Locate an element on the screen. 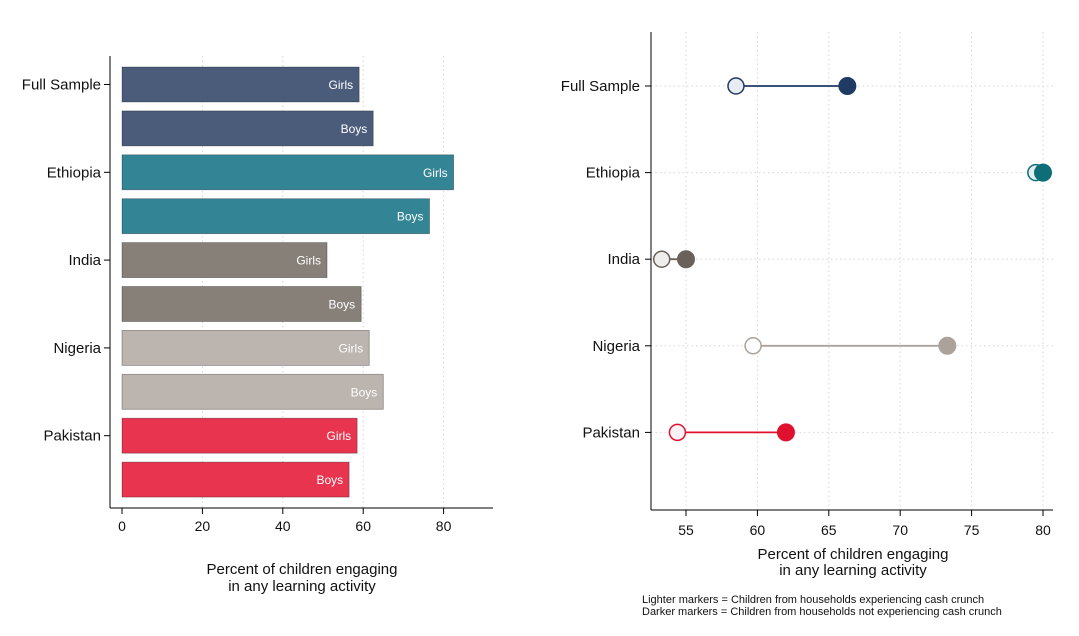  marker-lighter-india is located at coordinates (661, 259).